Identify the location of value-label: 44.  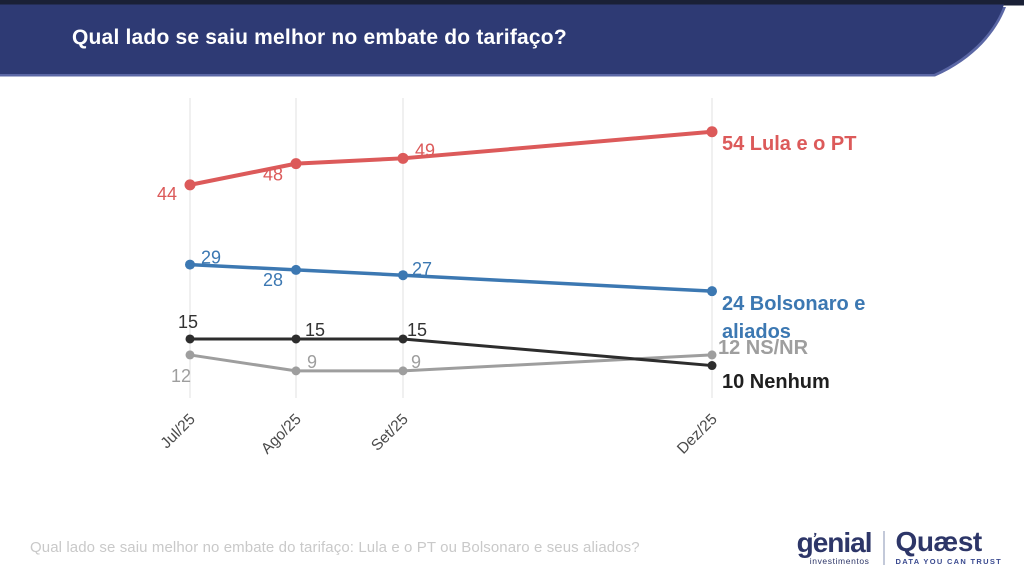
(167, 194).